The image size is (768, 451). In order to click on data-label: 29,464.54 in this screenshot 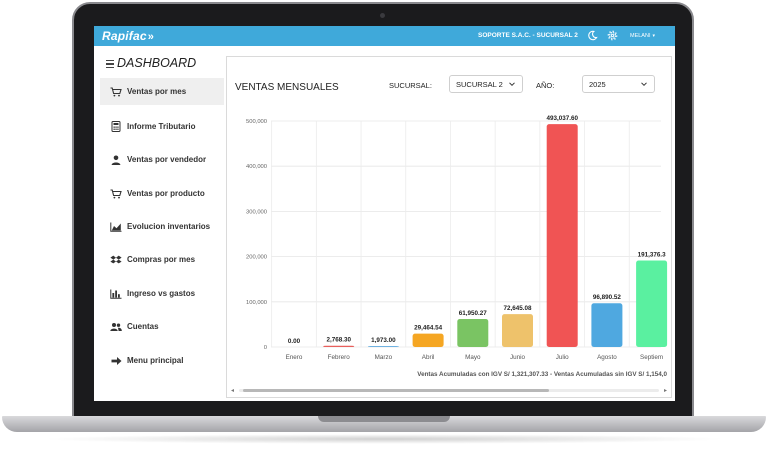, I will do `click(428, 328)`.